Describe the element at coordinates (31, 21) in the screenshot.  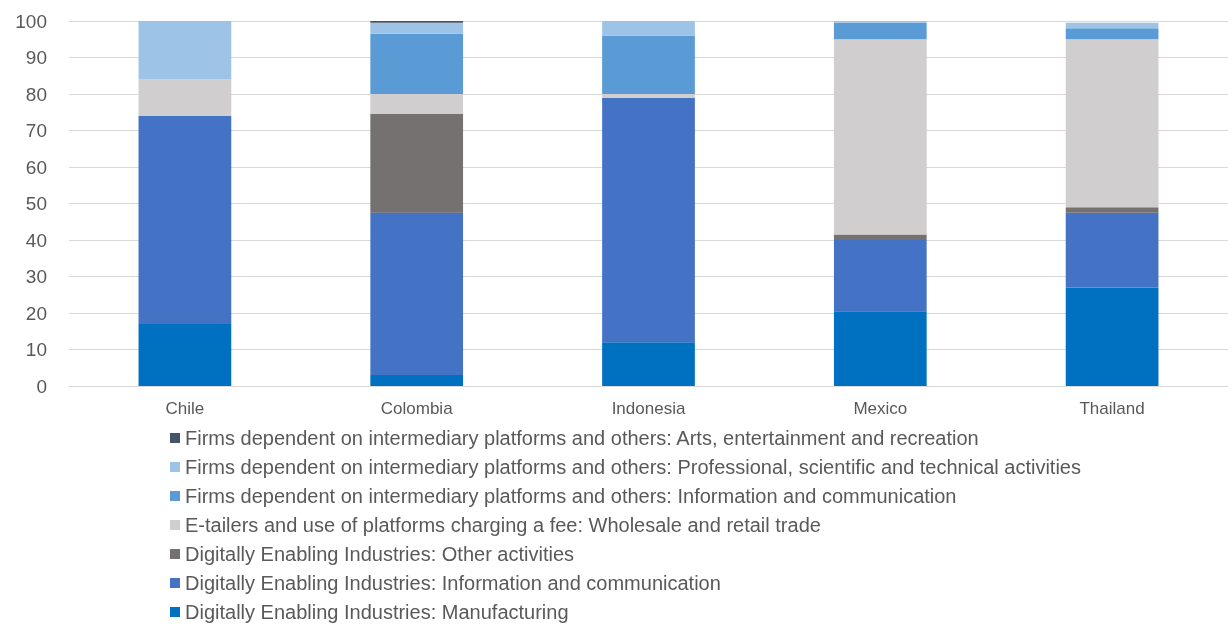
I see `y-tick-label: 100` at that location.